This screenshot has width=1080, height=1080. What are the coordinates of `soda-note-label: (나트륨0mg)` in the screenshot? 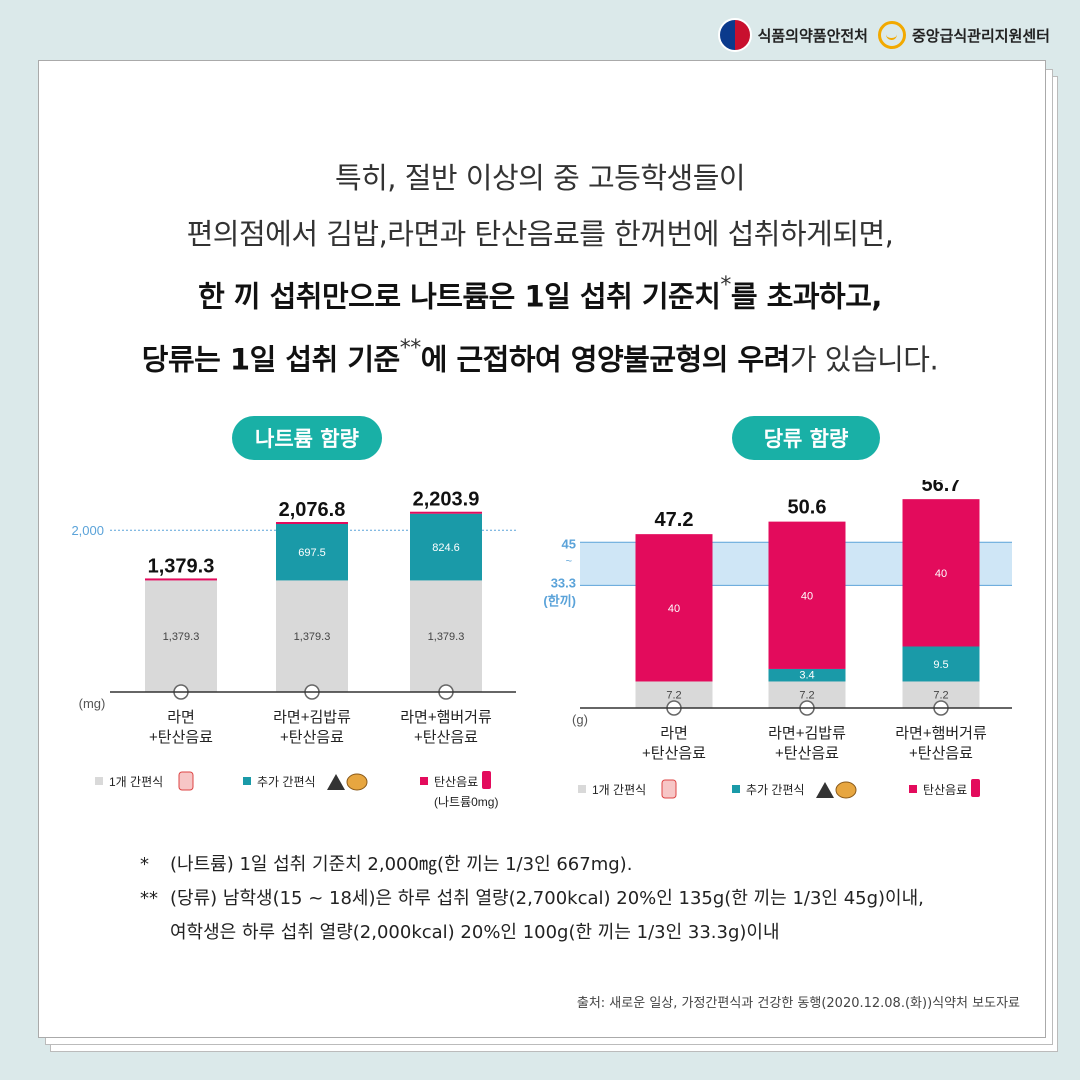 It's located at (466, 802).